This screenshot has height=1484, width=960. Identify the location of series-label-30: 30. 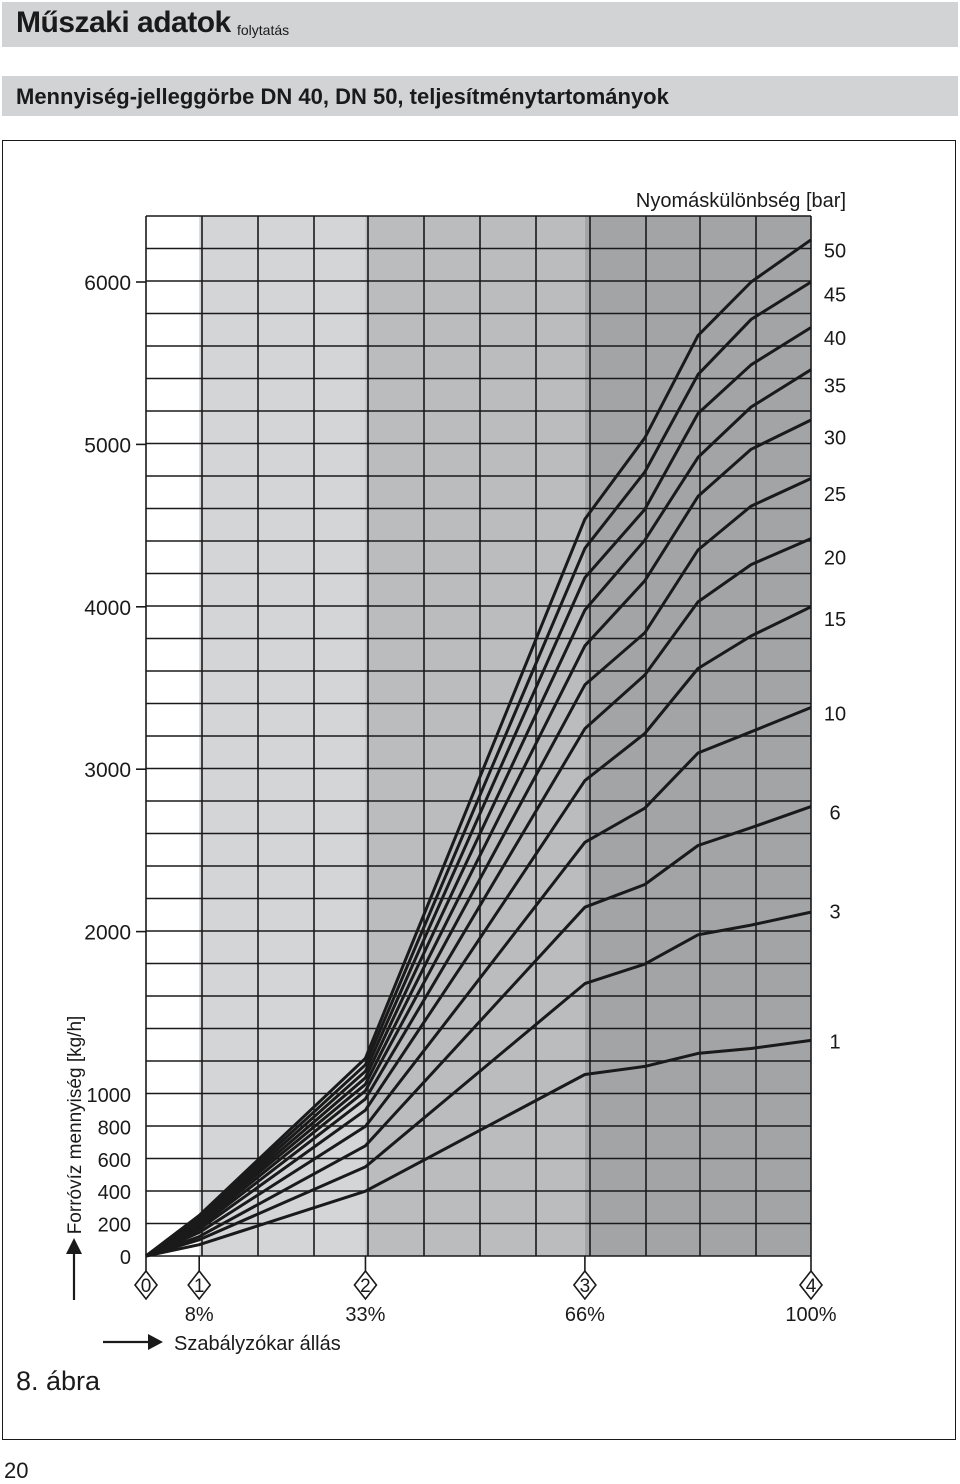
(835, 438).